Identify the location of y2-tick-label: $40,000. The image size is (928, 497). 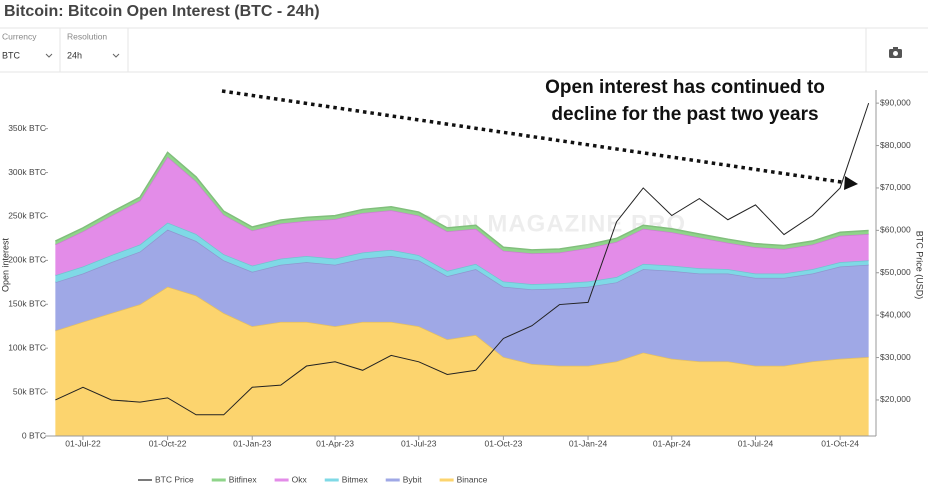
(895, 314).